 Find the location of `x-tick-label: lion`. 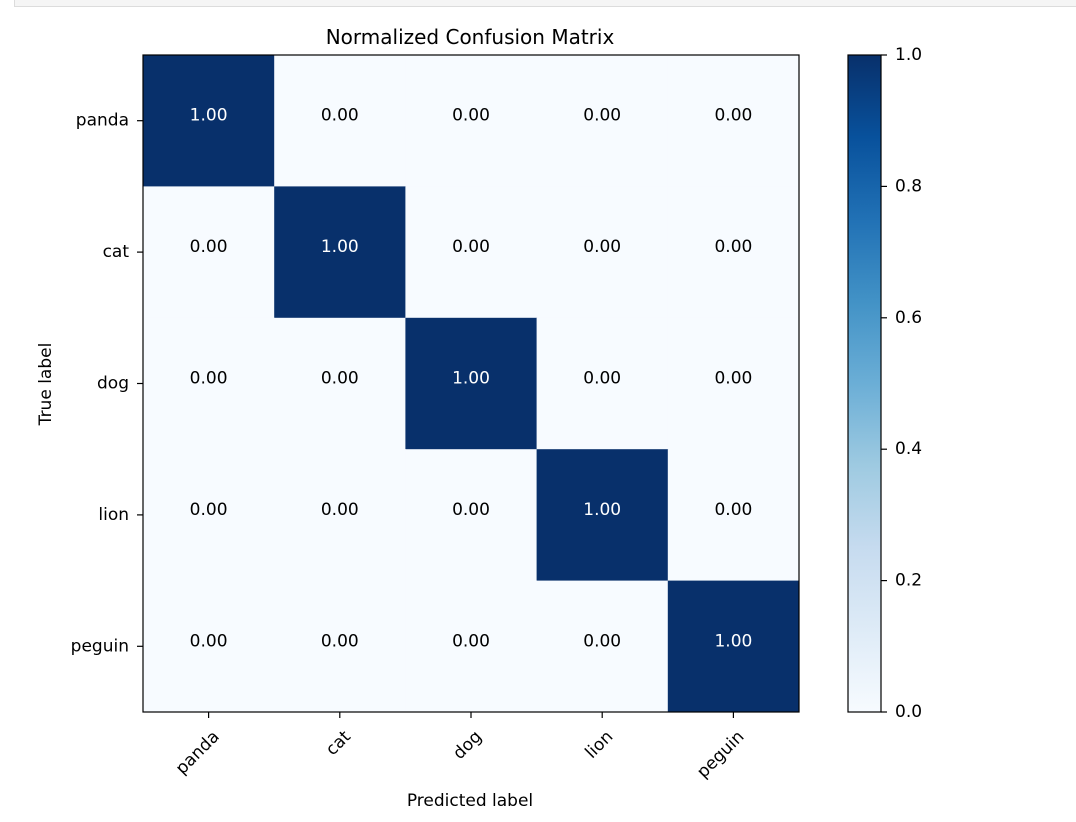

x-tick-label: lion is located at coordinates (599, 745).